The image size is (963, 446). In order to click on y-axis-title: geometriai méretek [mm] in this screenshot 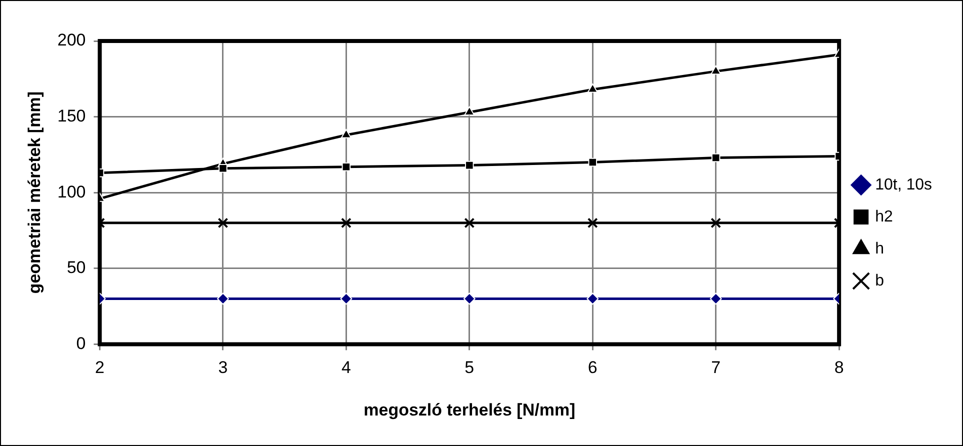, I will do `click(34, 193)`.